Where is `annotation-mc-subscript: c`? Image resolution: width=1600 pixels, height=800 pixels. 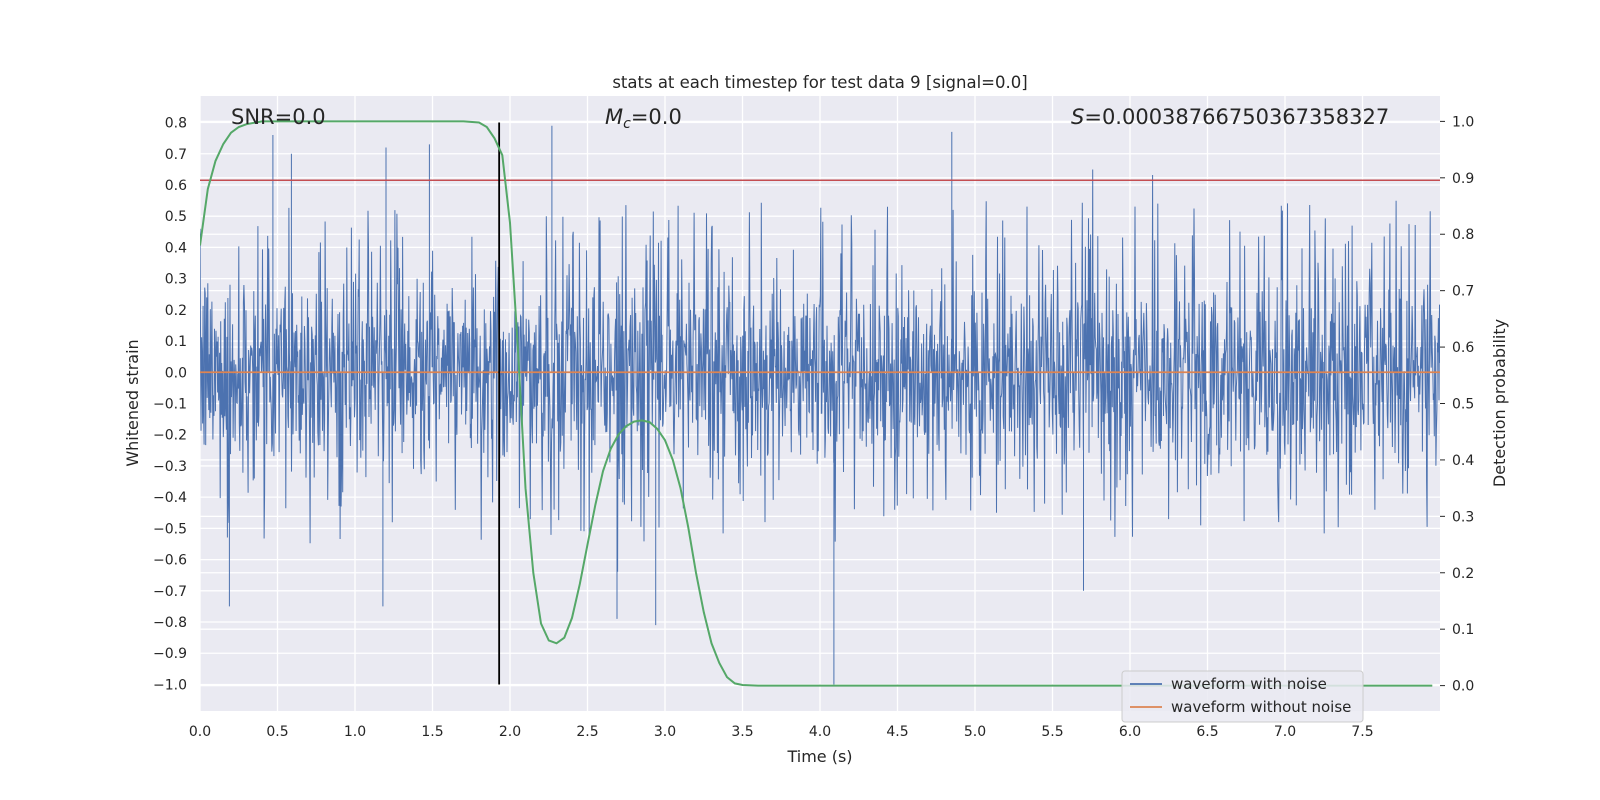
annotation-mc-subscript: c is located at coordinates (627, 124).